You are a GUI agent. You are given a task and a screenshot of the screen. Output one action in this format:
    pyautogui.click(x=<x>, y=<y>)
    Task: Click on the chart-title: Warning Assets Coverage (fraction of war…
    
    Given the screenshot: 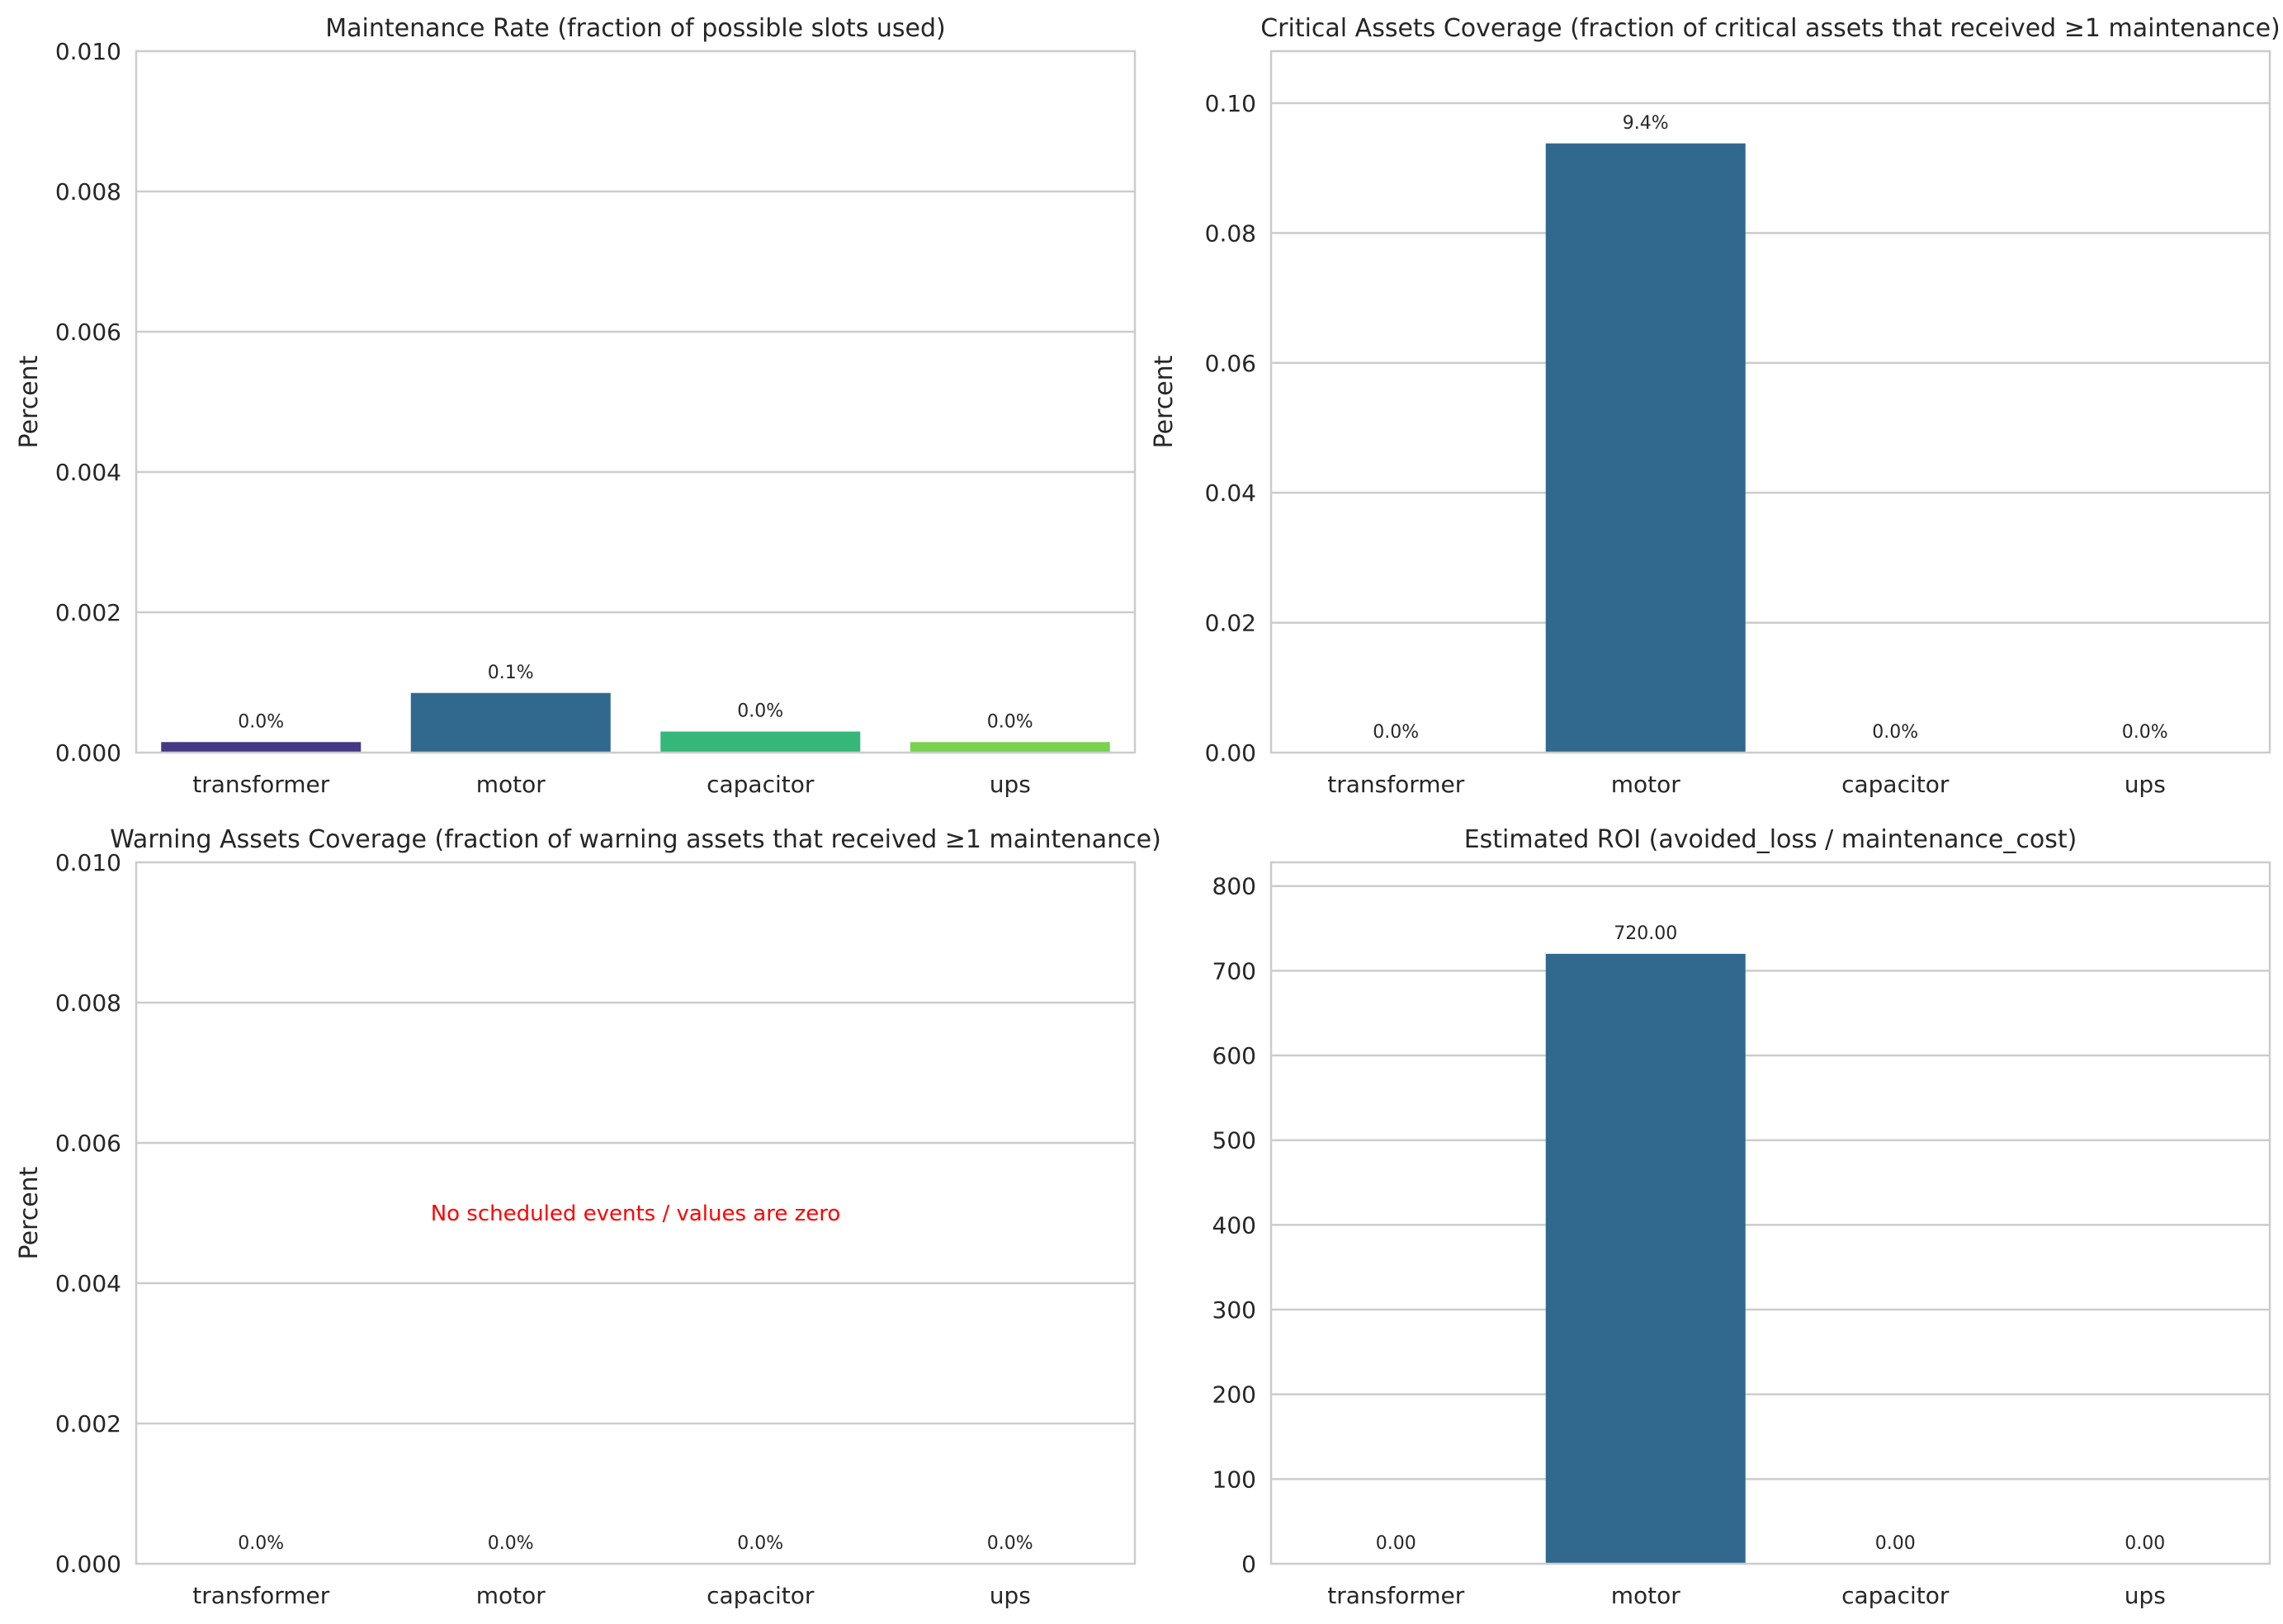 What is the action you would take?
    pyautogui.click(x=635, y=840)
    